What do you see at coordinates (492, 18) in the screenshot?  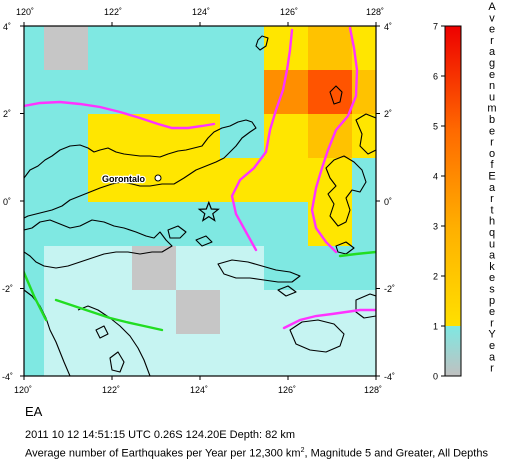 I see `legend-title-letter: v` at bounding box center [492, 18].